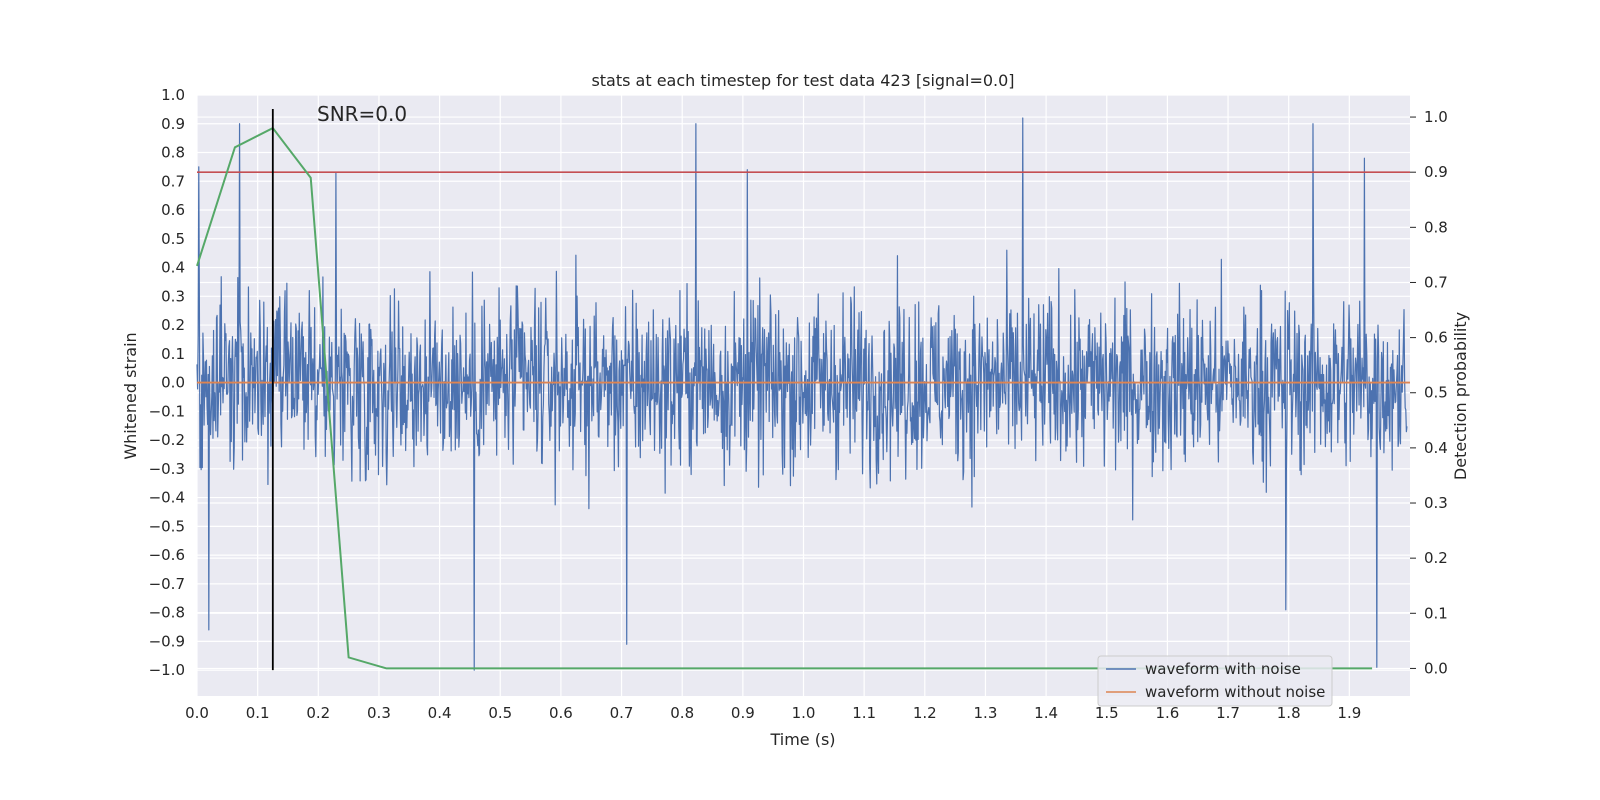  Describe the element at coordinates (1436, 282) in the screenshot. I see `y2-tick-label: 0.7` at that location.